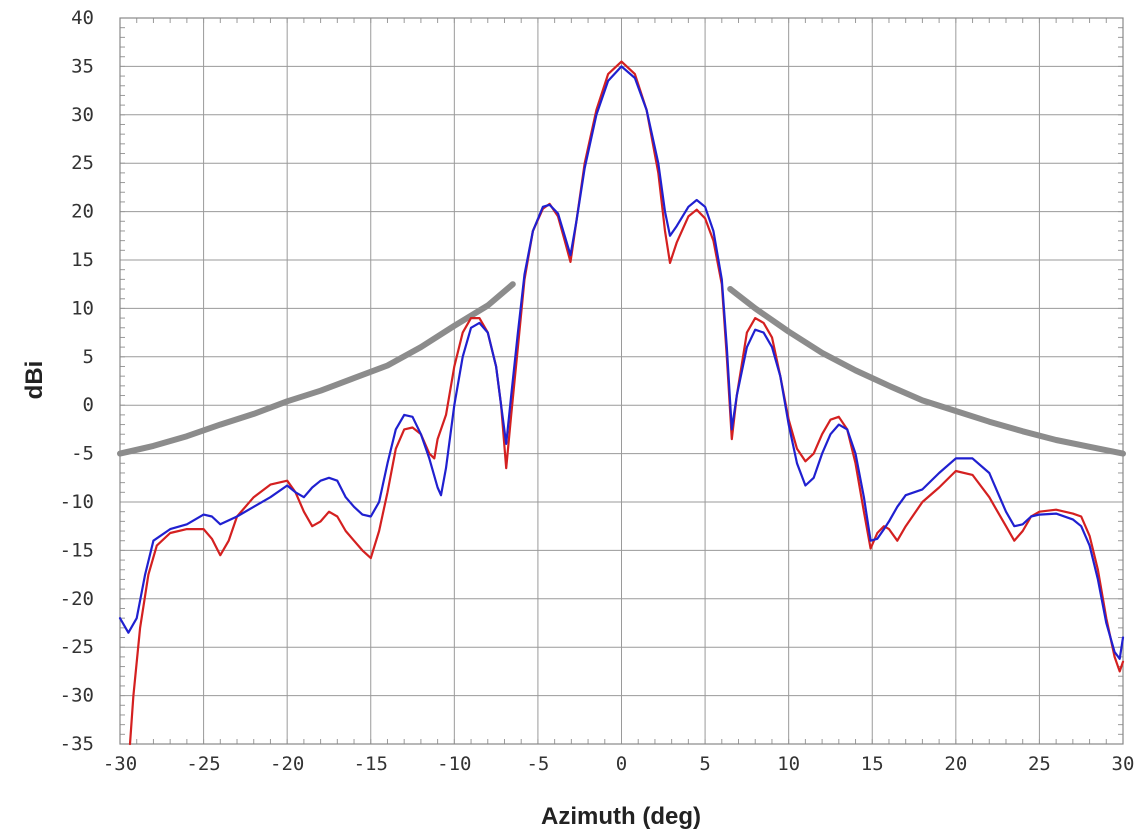 The height and width of the screenshot is (834, 1146). What do you see at coordinates (77, 381) in the screenshot?
I see `y-tick-labels: -35 -30 -25 -20 -15 -10 -5 0 5 10 15 20 25 30 35 40` at bounding box center [77, 381].